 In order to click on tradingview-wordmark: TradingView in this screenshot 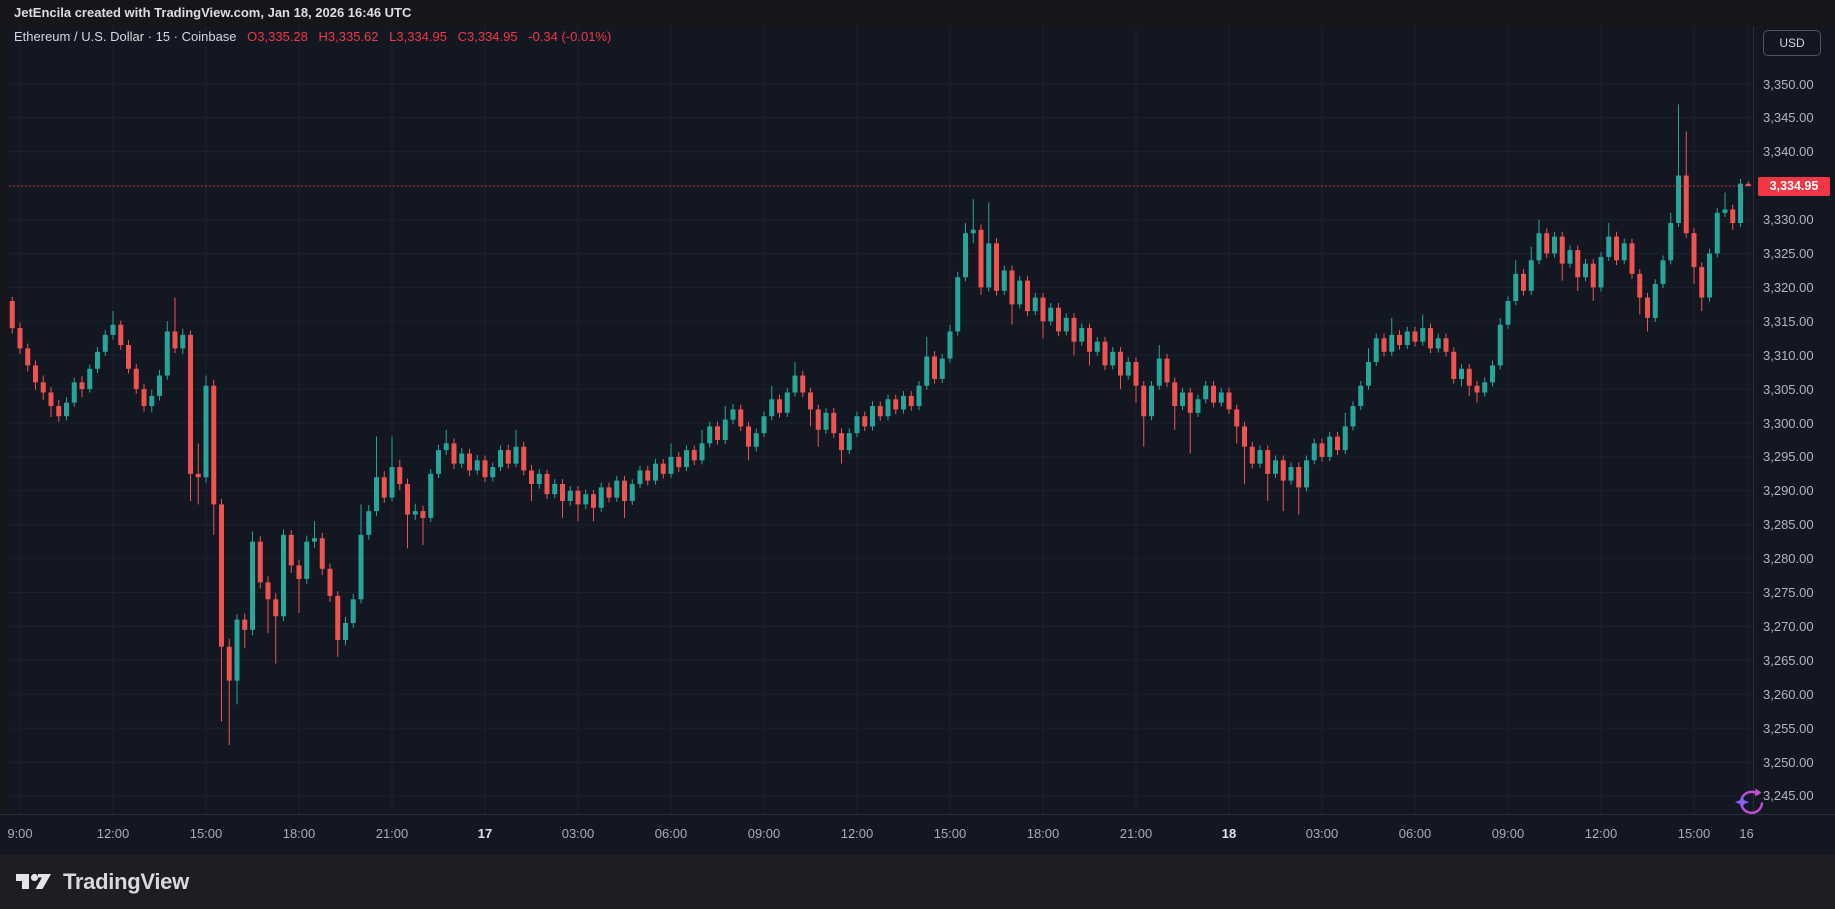, I will do `click(126, 881)`.